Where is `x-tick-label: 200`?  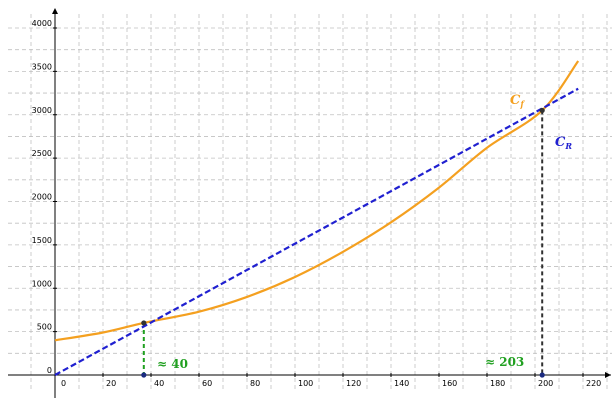
x-tick-label: 200 is located at coordinates (545, 383).